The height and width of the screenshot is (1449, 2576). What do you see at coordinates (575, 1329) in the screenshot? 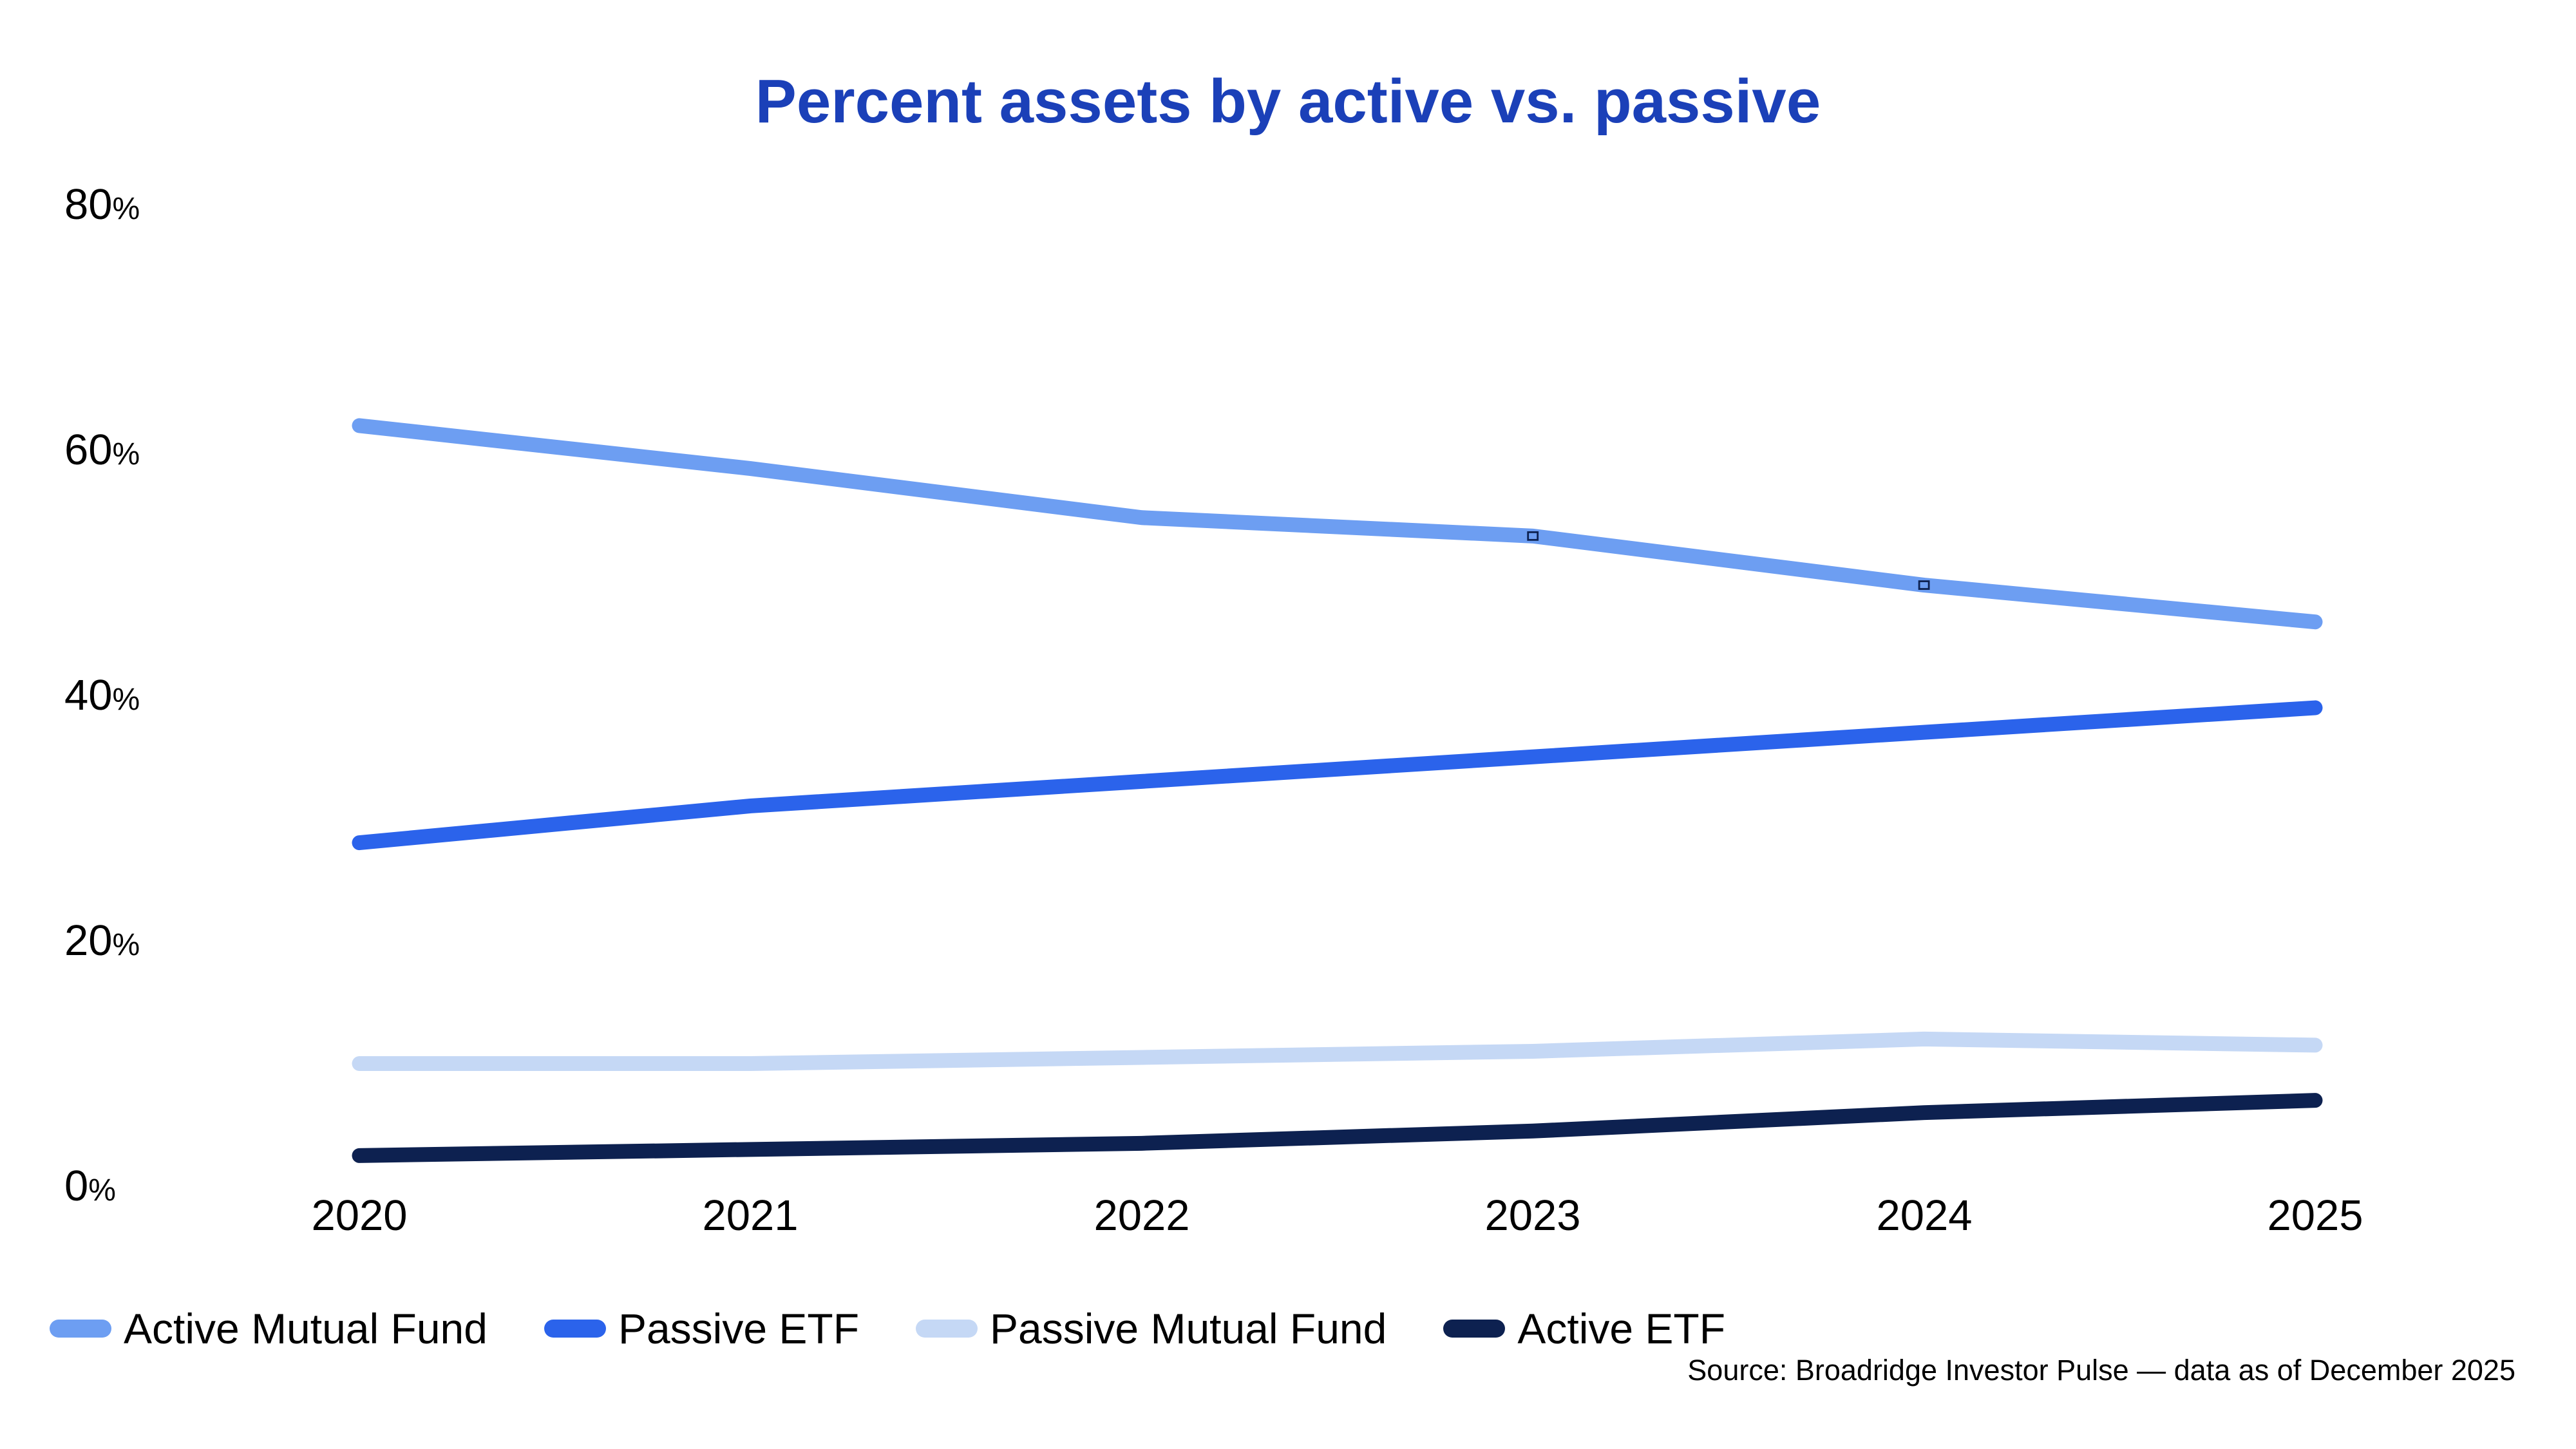
I see `passive-etf-swatch-icon` at bounding box center [575, 1329].